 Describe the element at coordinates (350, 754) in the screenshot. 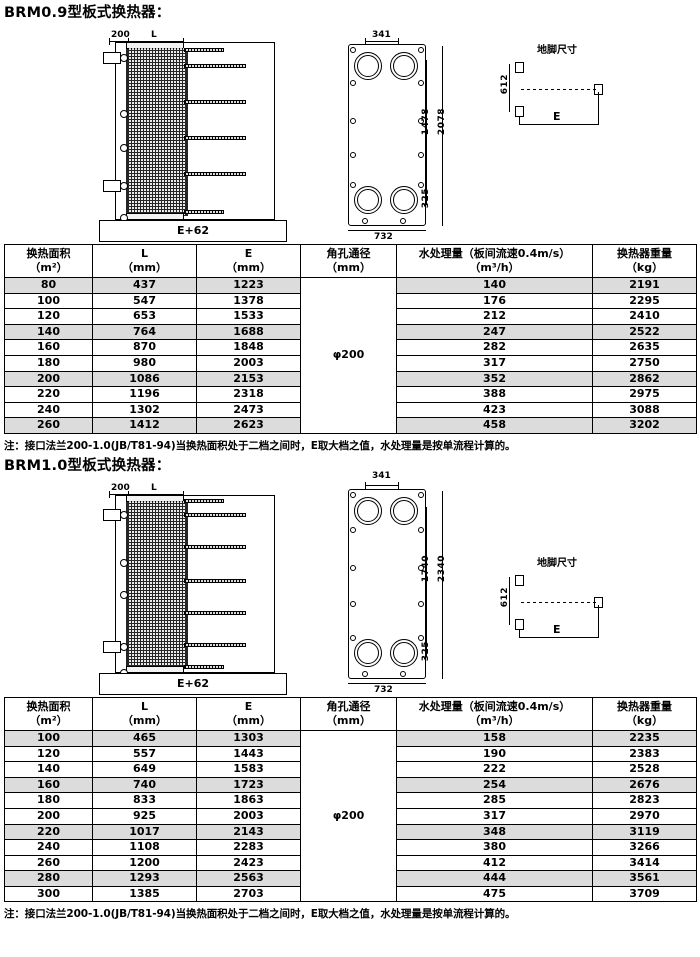

I see `table-row: 120 557 1443 190 2383` at that location.